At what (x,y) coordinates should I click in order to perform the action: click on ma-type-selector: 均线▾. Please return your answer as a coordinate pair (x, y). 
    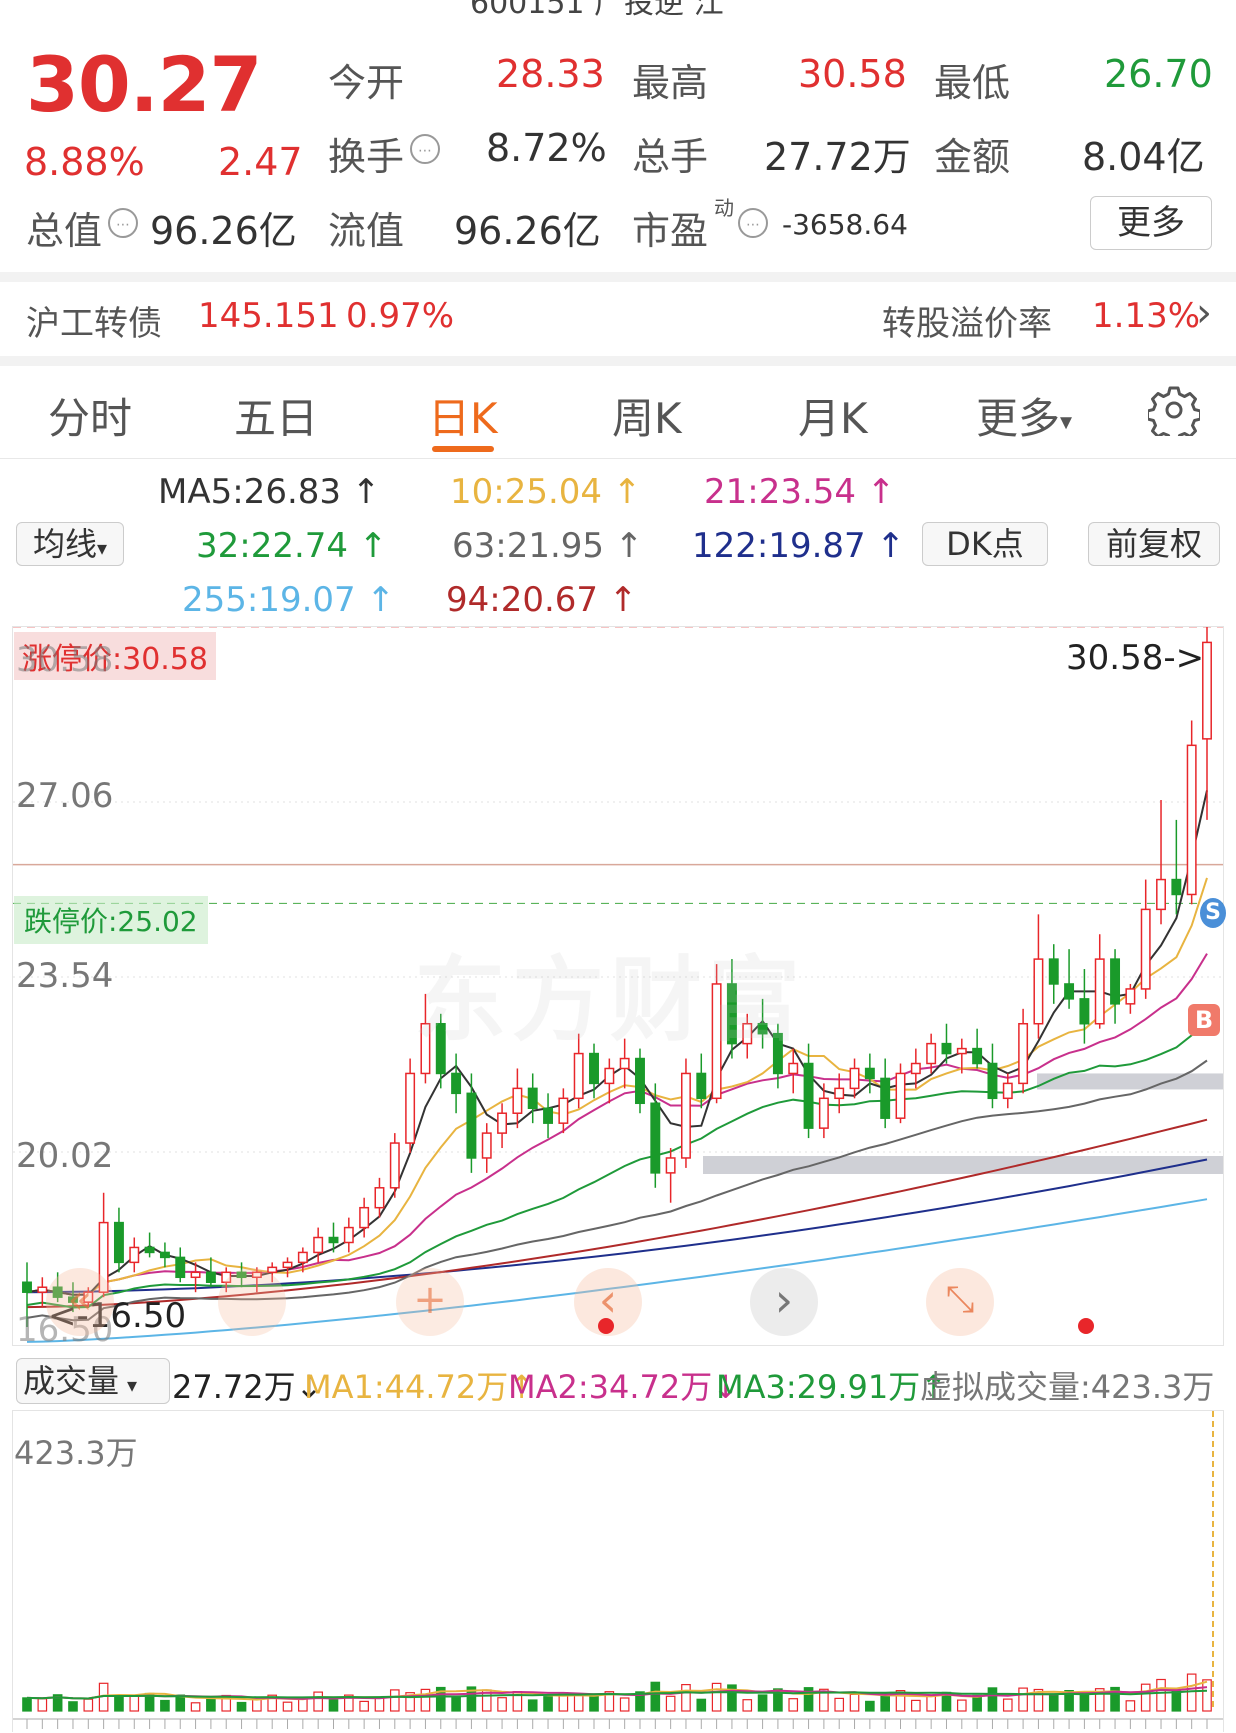
    Looking at the image, I should click on (70, 544).